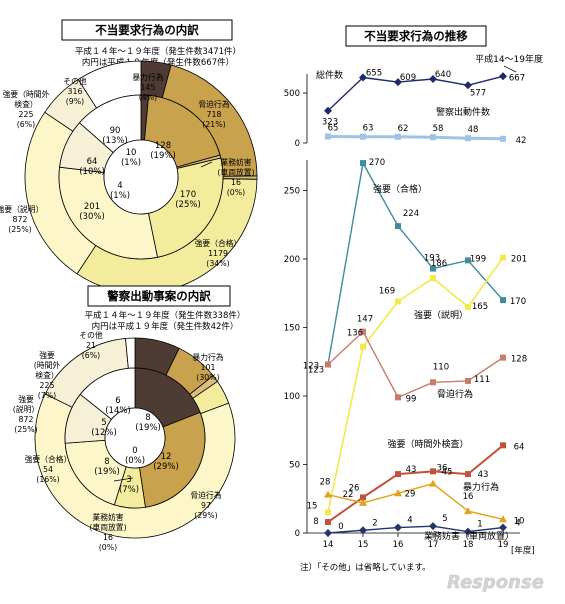 This screenshot has width=565, height=604. What do you see at coordinates (408, 78) in the screenshot?
I see `data-label-total-16: 609` at bounding box center [408, 78].